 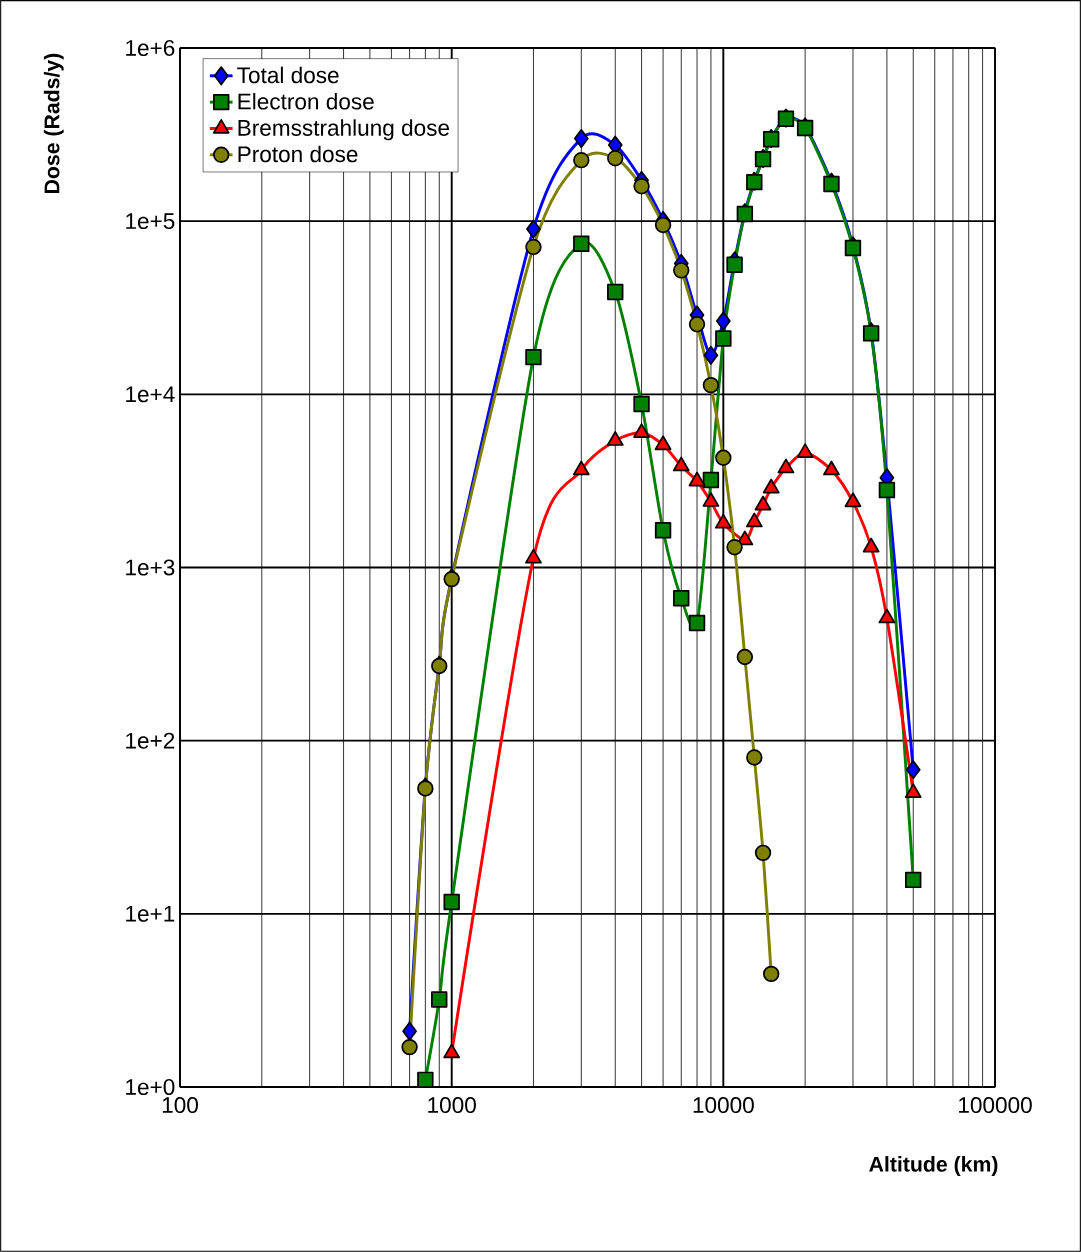 What do you see at coordinates (150, 740) in the screenshot?
I see `y-tick-label: 1e+2` at bounding box center [150, 740].